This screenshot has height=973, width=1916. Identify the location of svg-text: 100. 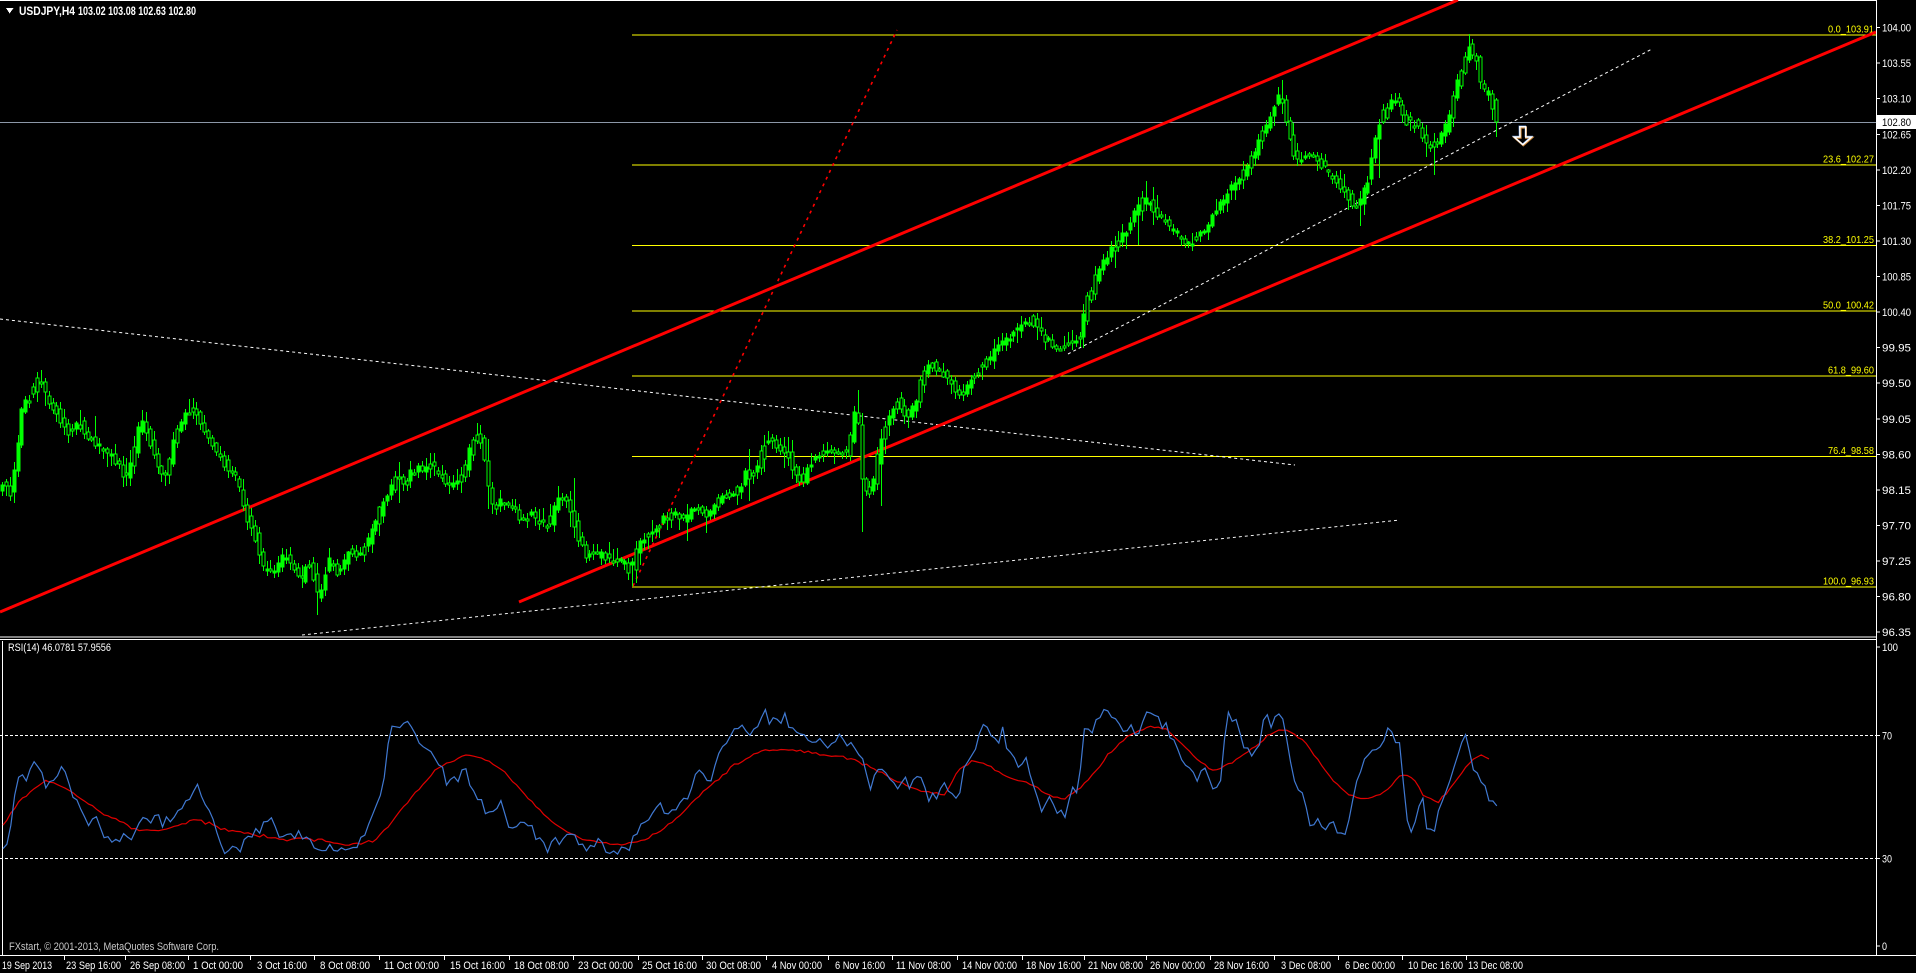
(1890, 648).